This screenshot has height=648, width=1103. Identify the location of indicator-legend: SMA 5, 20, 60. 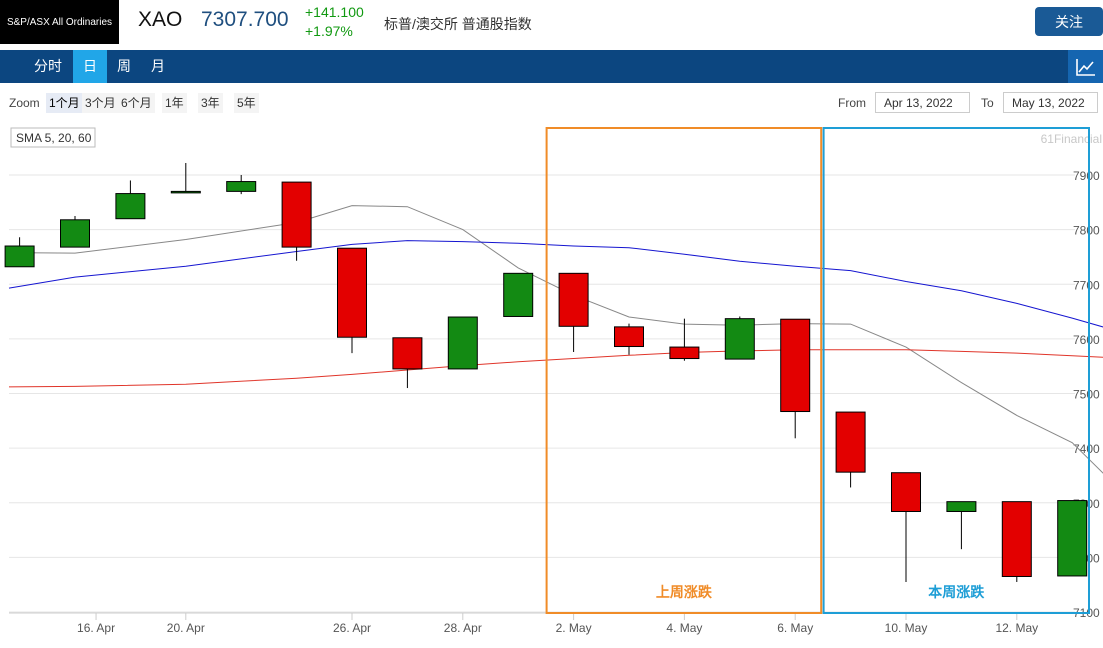
(53, 137).